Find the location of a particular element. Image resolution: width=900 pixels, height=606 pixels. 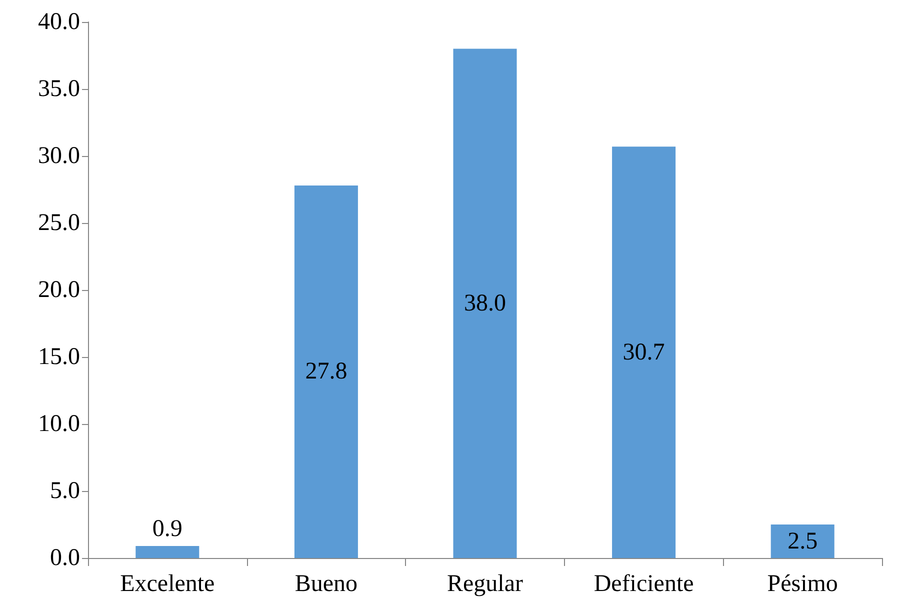

y-tick-label: 5.0 is located at coordinates (65, 491).